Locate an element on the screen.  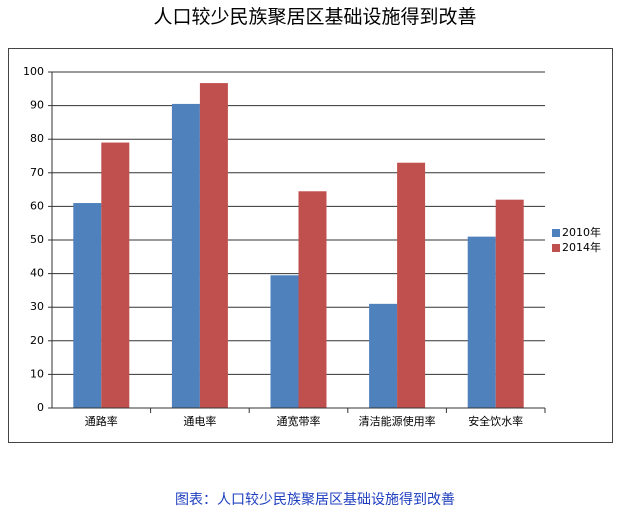
x-tick-label: 清洁能源使用率 is located at coordinates (397, 421).